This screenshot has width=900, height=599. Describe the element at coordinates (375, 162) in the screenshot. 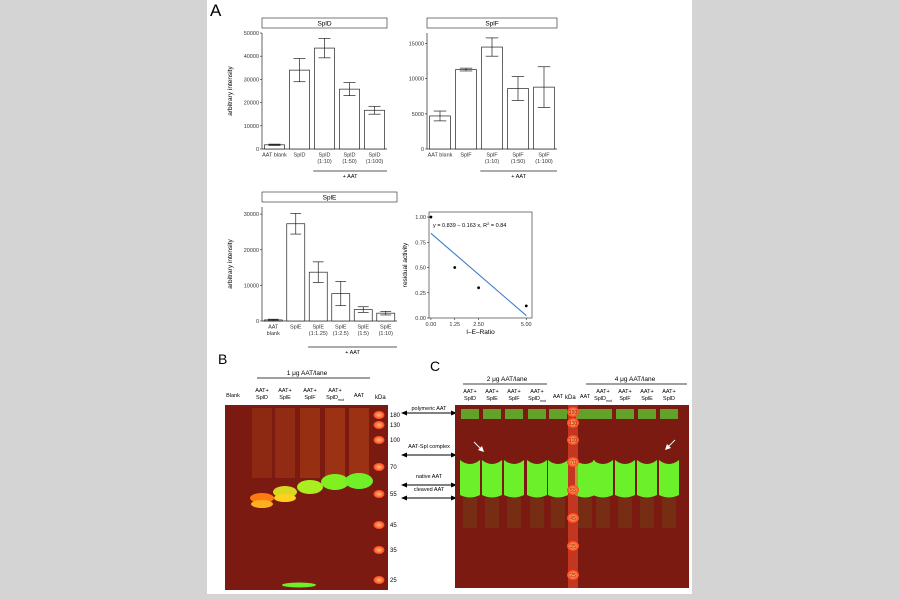

I see `spld-category-label: (1:100)` at that location.